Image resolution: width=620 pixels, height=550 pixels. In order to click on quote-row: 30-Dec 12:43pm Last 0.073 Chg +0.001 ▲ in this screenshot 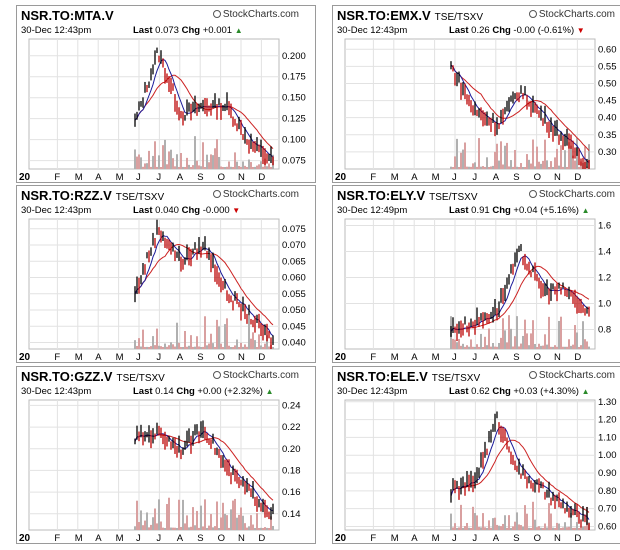, I will do `click(132, 30)`.